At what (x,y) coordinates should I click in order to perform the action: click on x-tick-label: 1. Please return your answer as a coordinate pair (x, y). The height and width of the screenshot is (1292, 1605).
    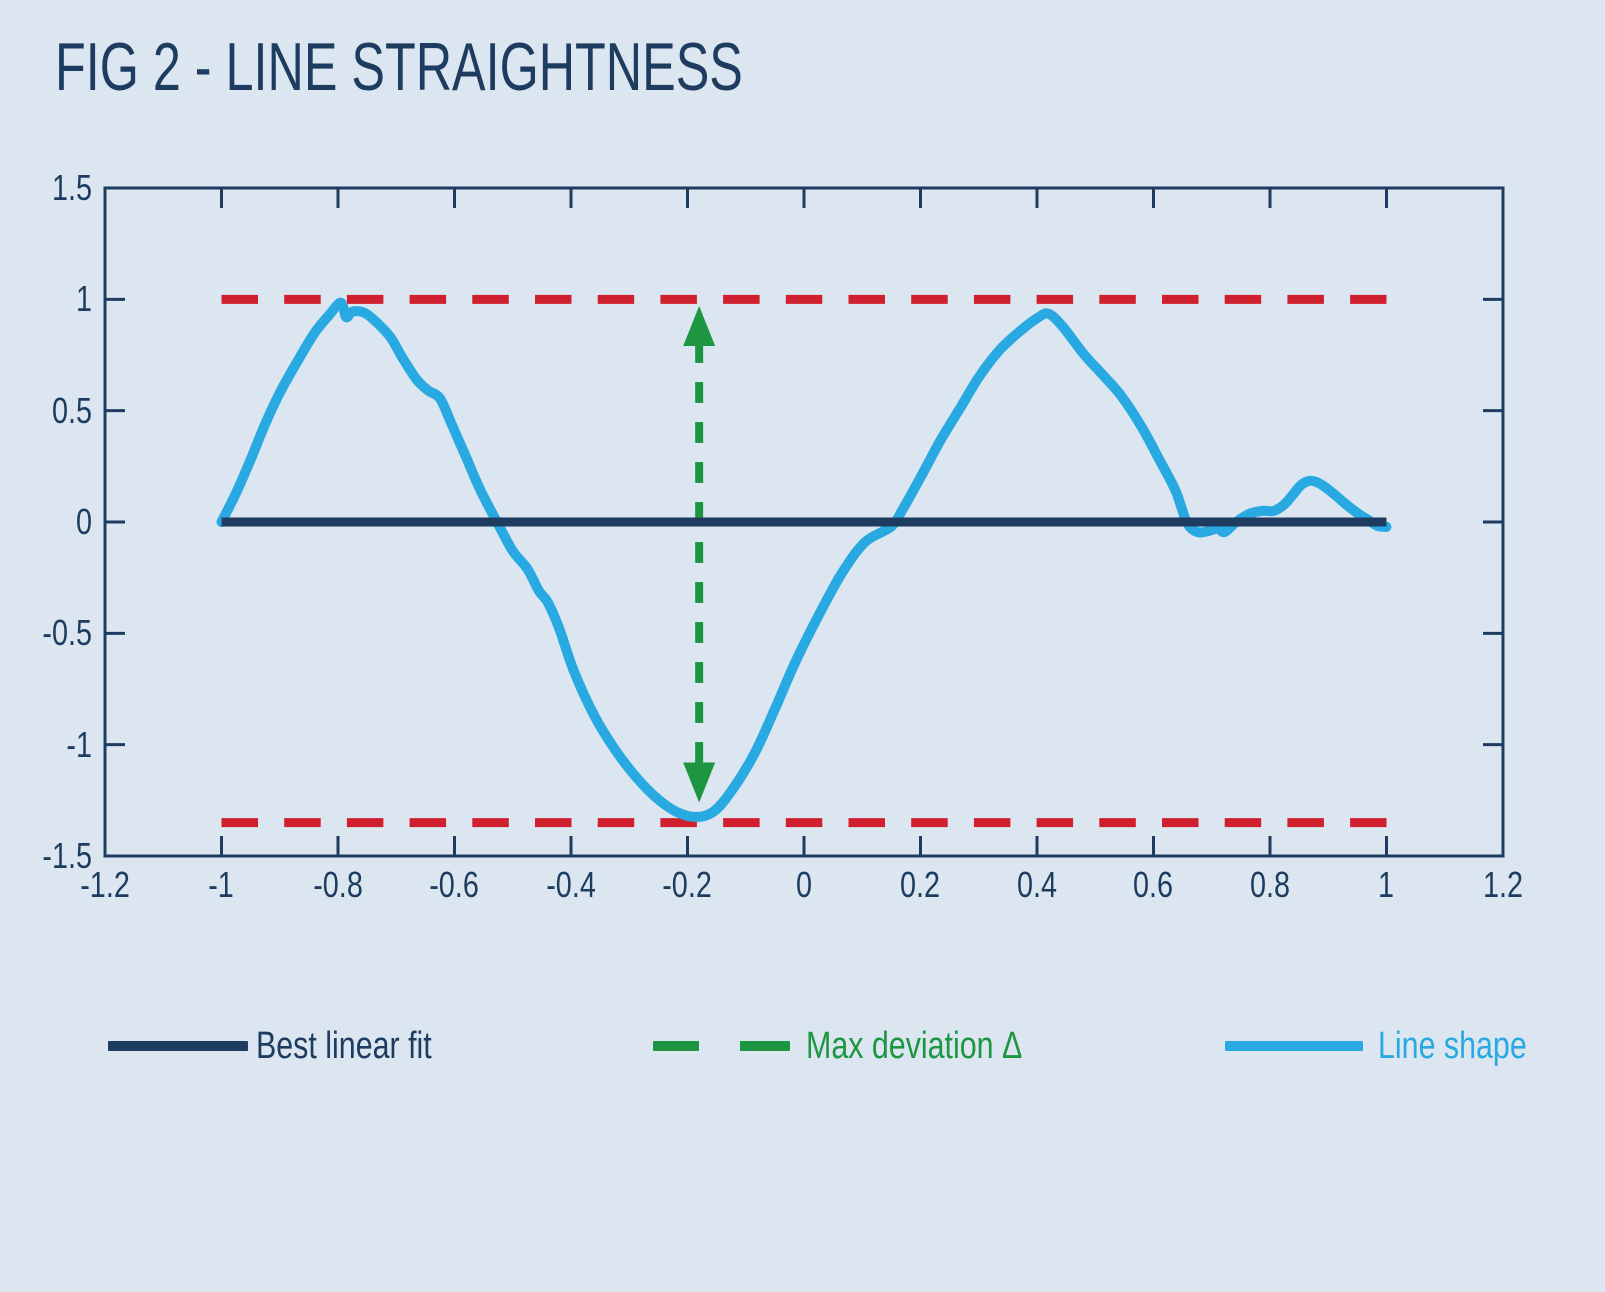
    Looking at the image, I should click on (1386, 884).